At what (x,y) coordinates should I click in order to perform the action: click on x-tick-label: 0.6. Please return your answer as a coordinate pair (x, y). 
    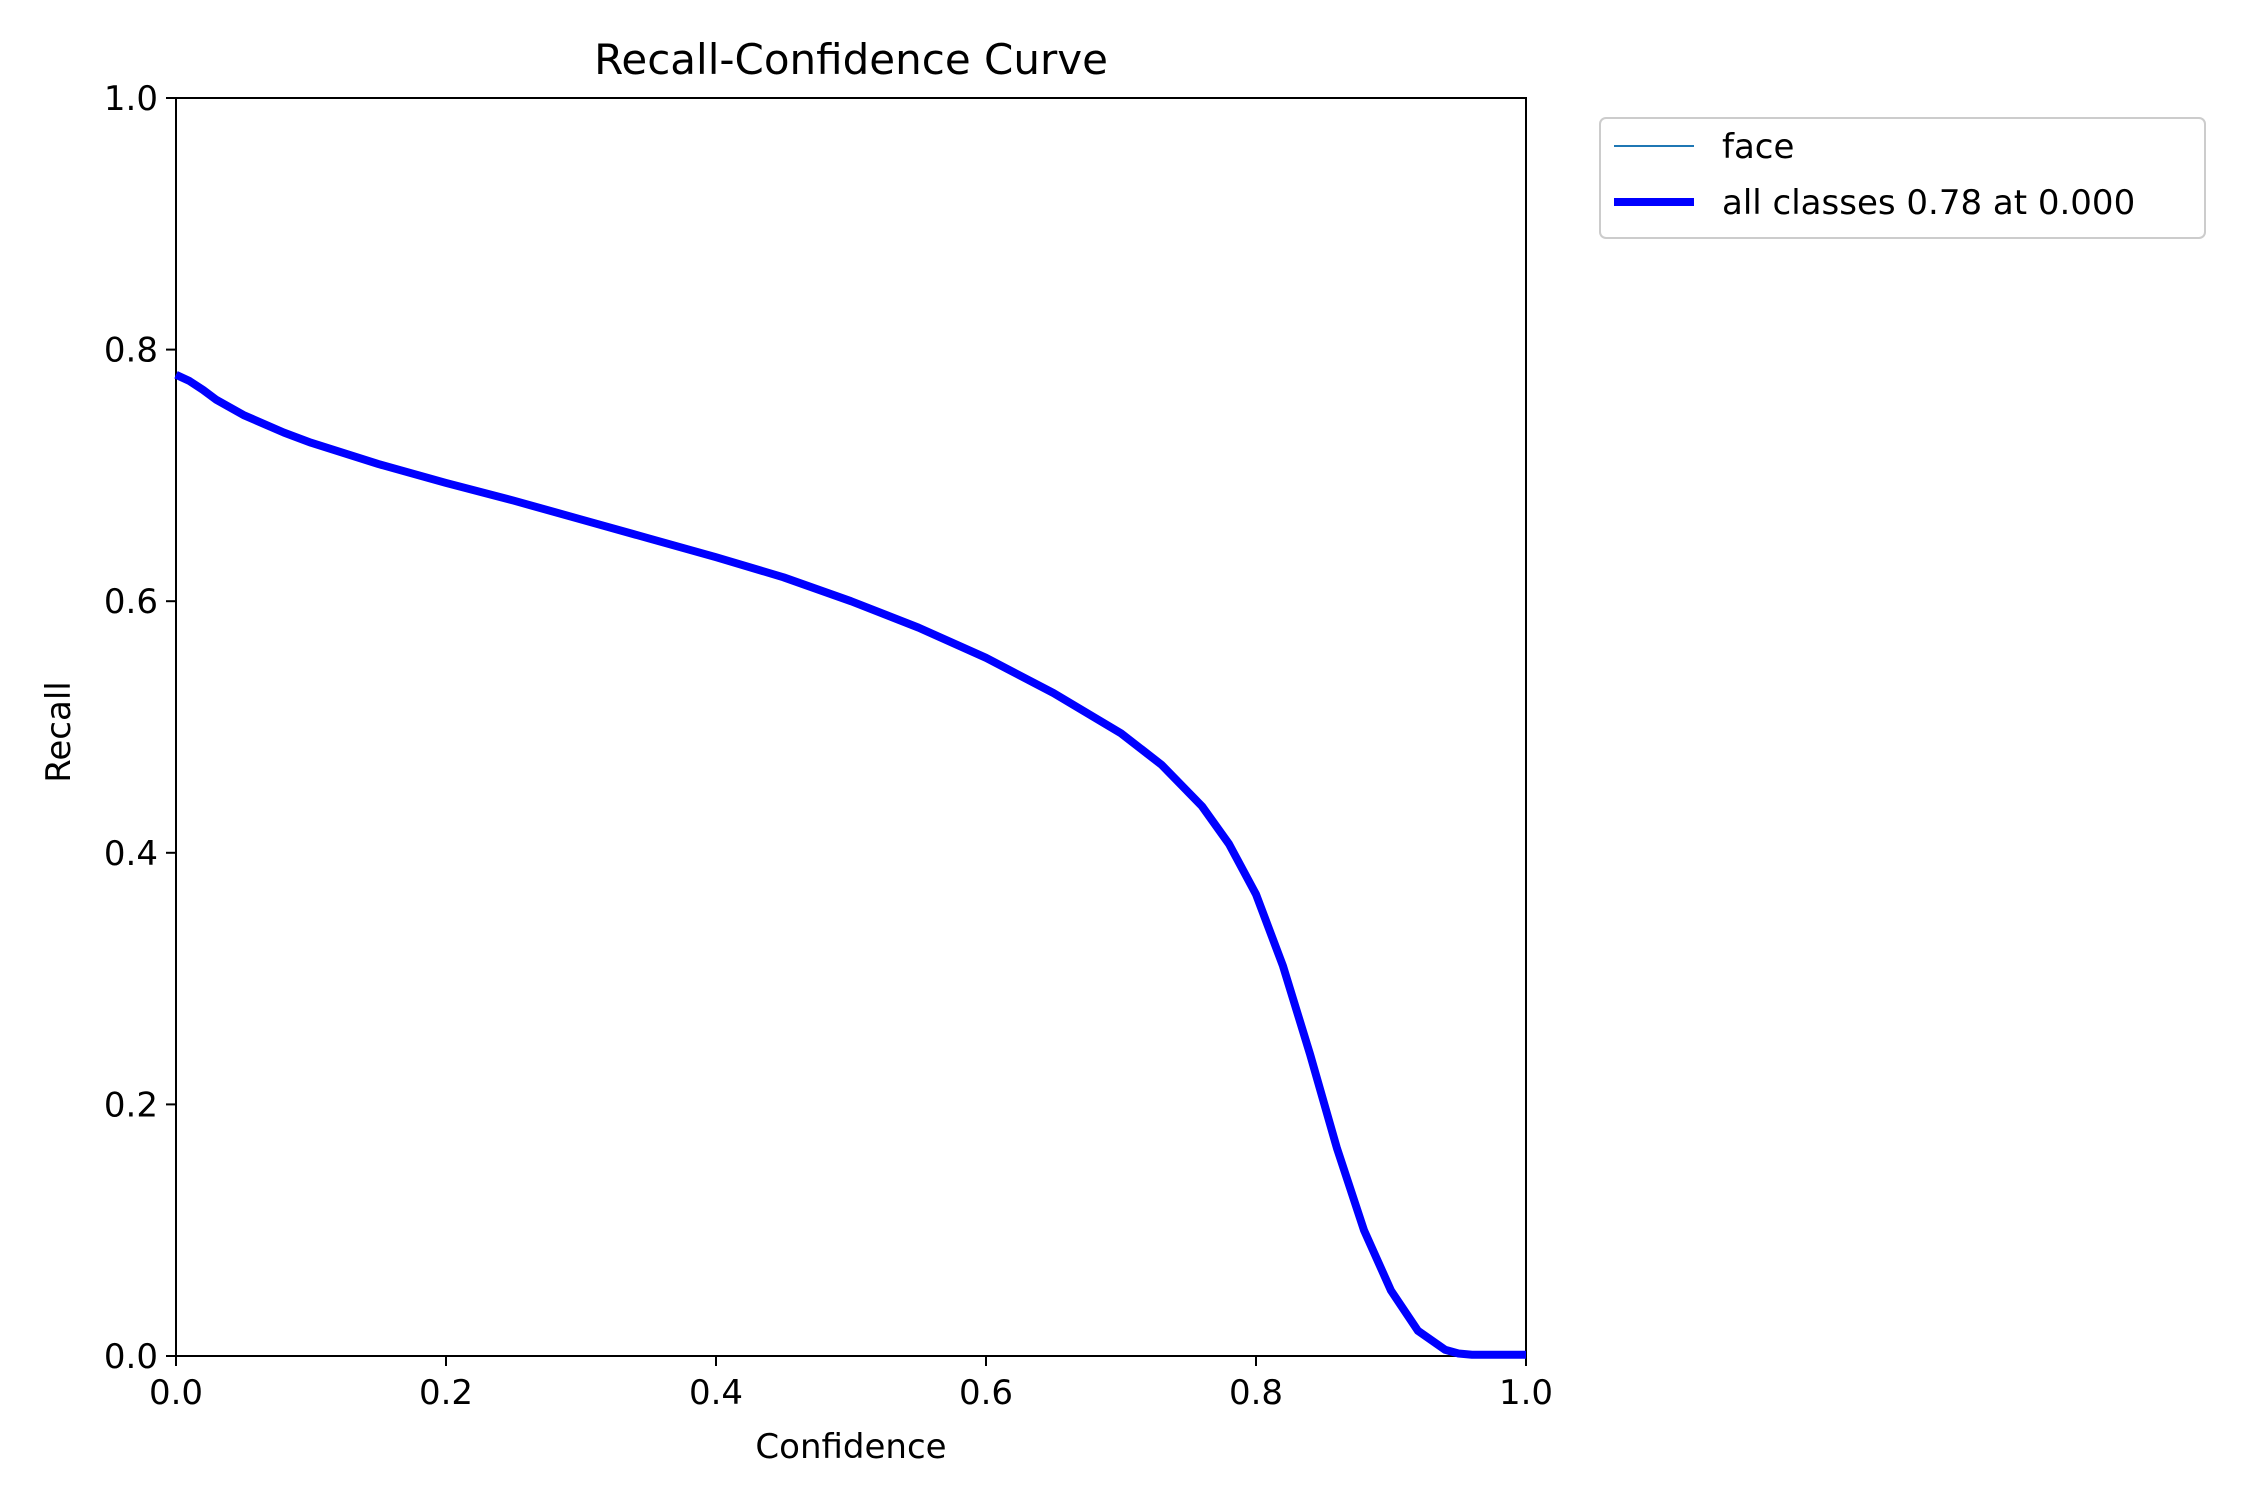
    Looking at the image, I should click on (986, 1393).